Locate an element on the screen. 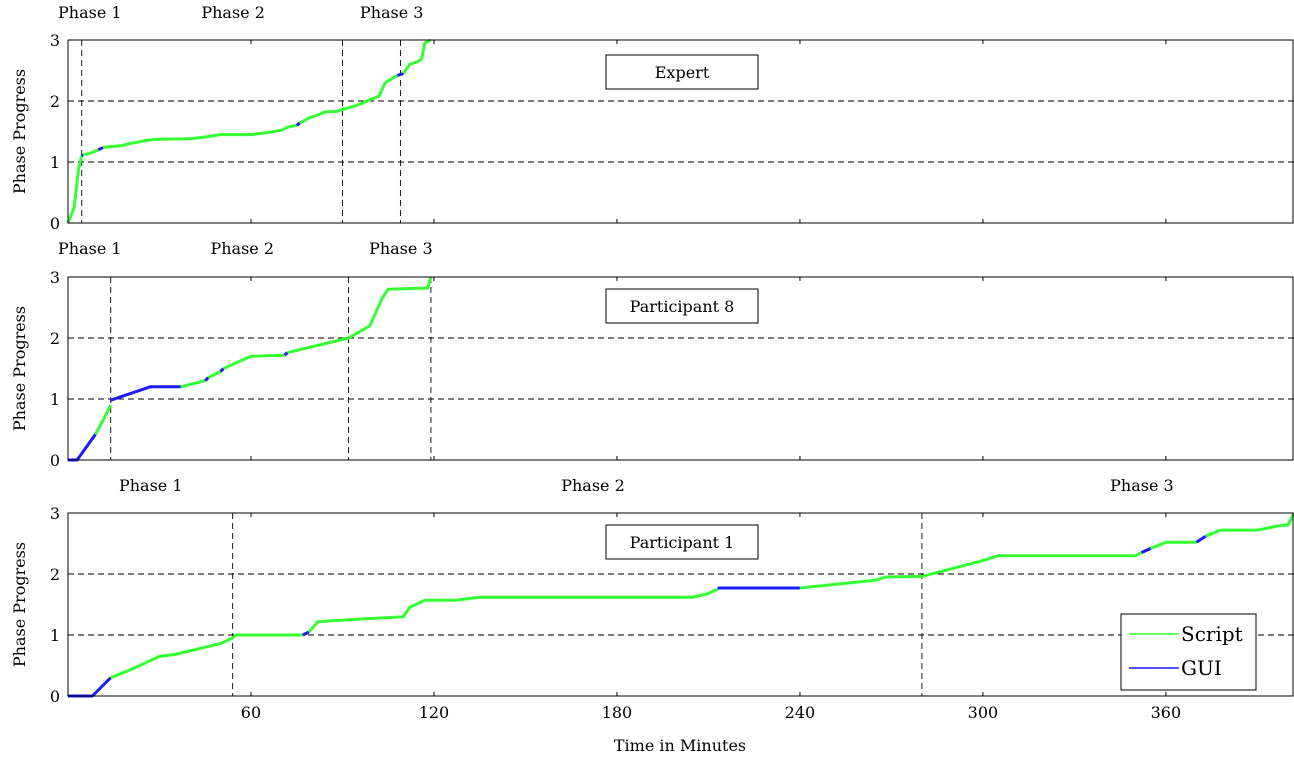  x-axis-label: Time in Minutes is located at coordinates (680, 745).